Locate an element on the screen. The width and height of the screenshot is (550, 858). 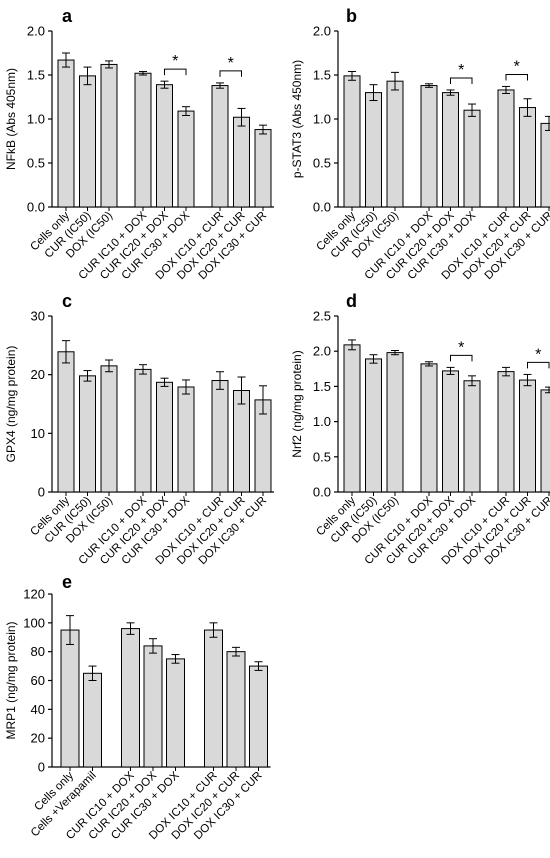
panel-label: b is located at coordinates (351, 16).